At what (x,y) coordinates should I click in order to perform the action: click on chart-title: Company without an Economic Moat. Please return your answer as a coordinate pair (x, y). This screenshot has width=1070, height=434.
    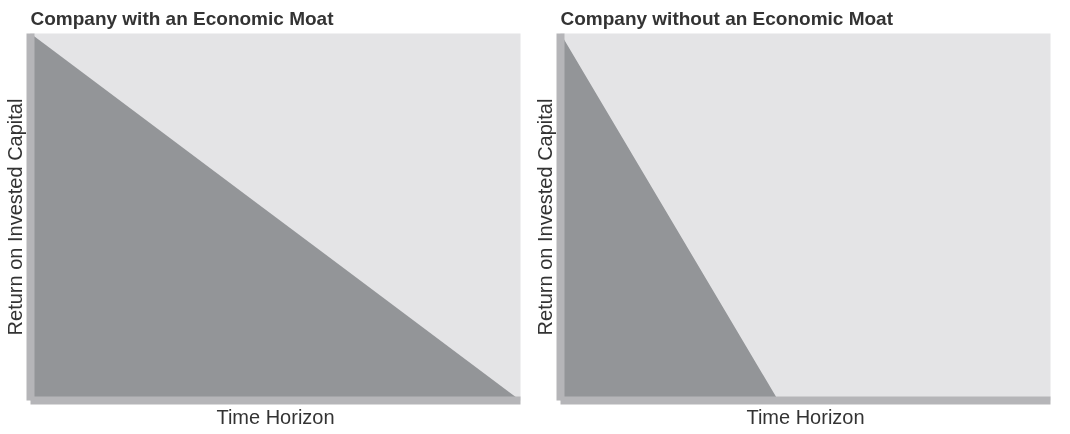
    Looking at the image, I should click on (727, 18).